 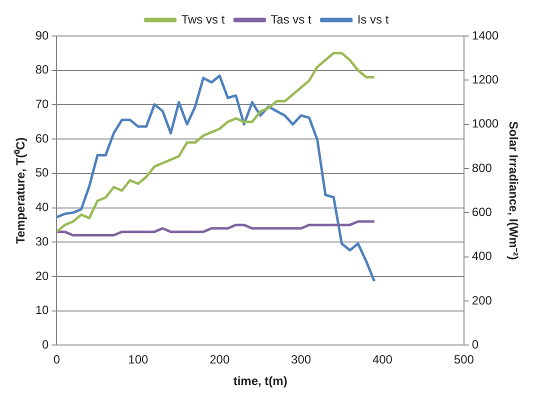 What do you see at coordinates (42, 69) in the screenshot?
I see `y-tick-label: 80` at bounding box center [42, 69].